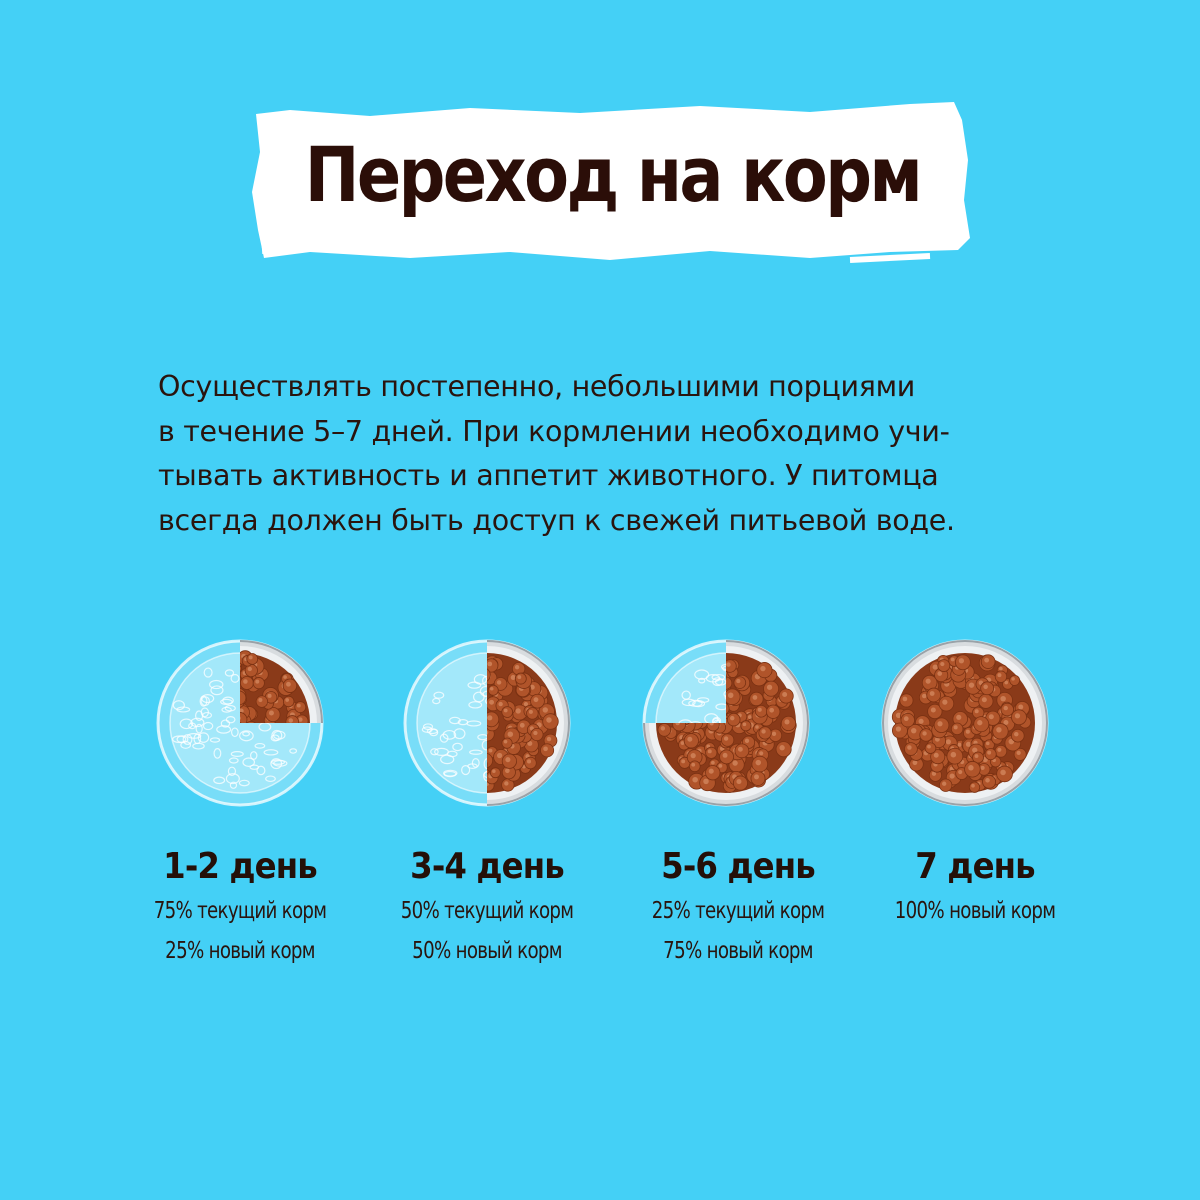 This screenshot has width=1200, height=1200. Describe the element at coordinates (975, 866) in the screenshot. I see `step-day: 7 день` at that location.